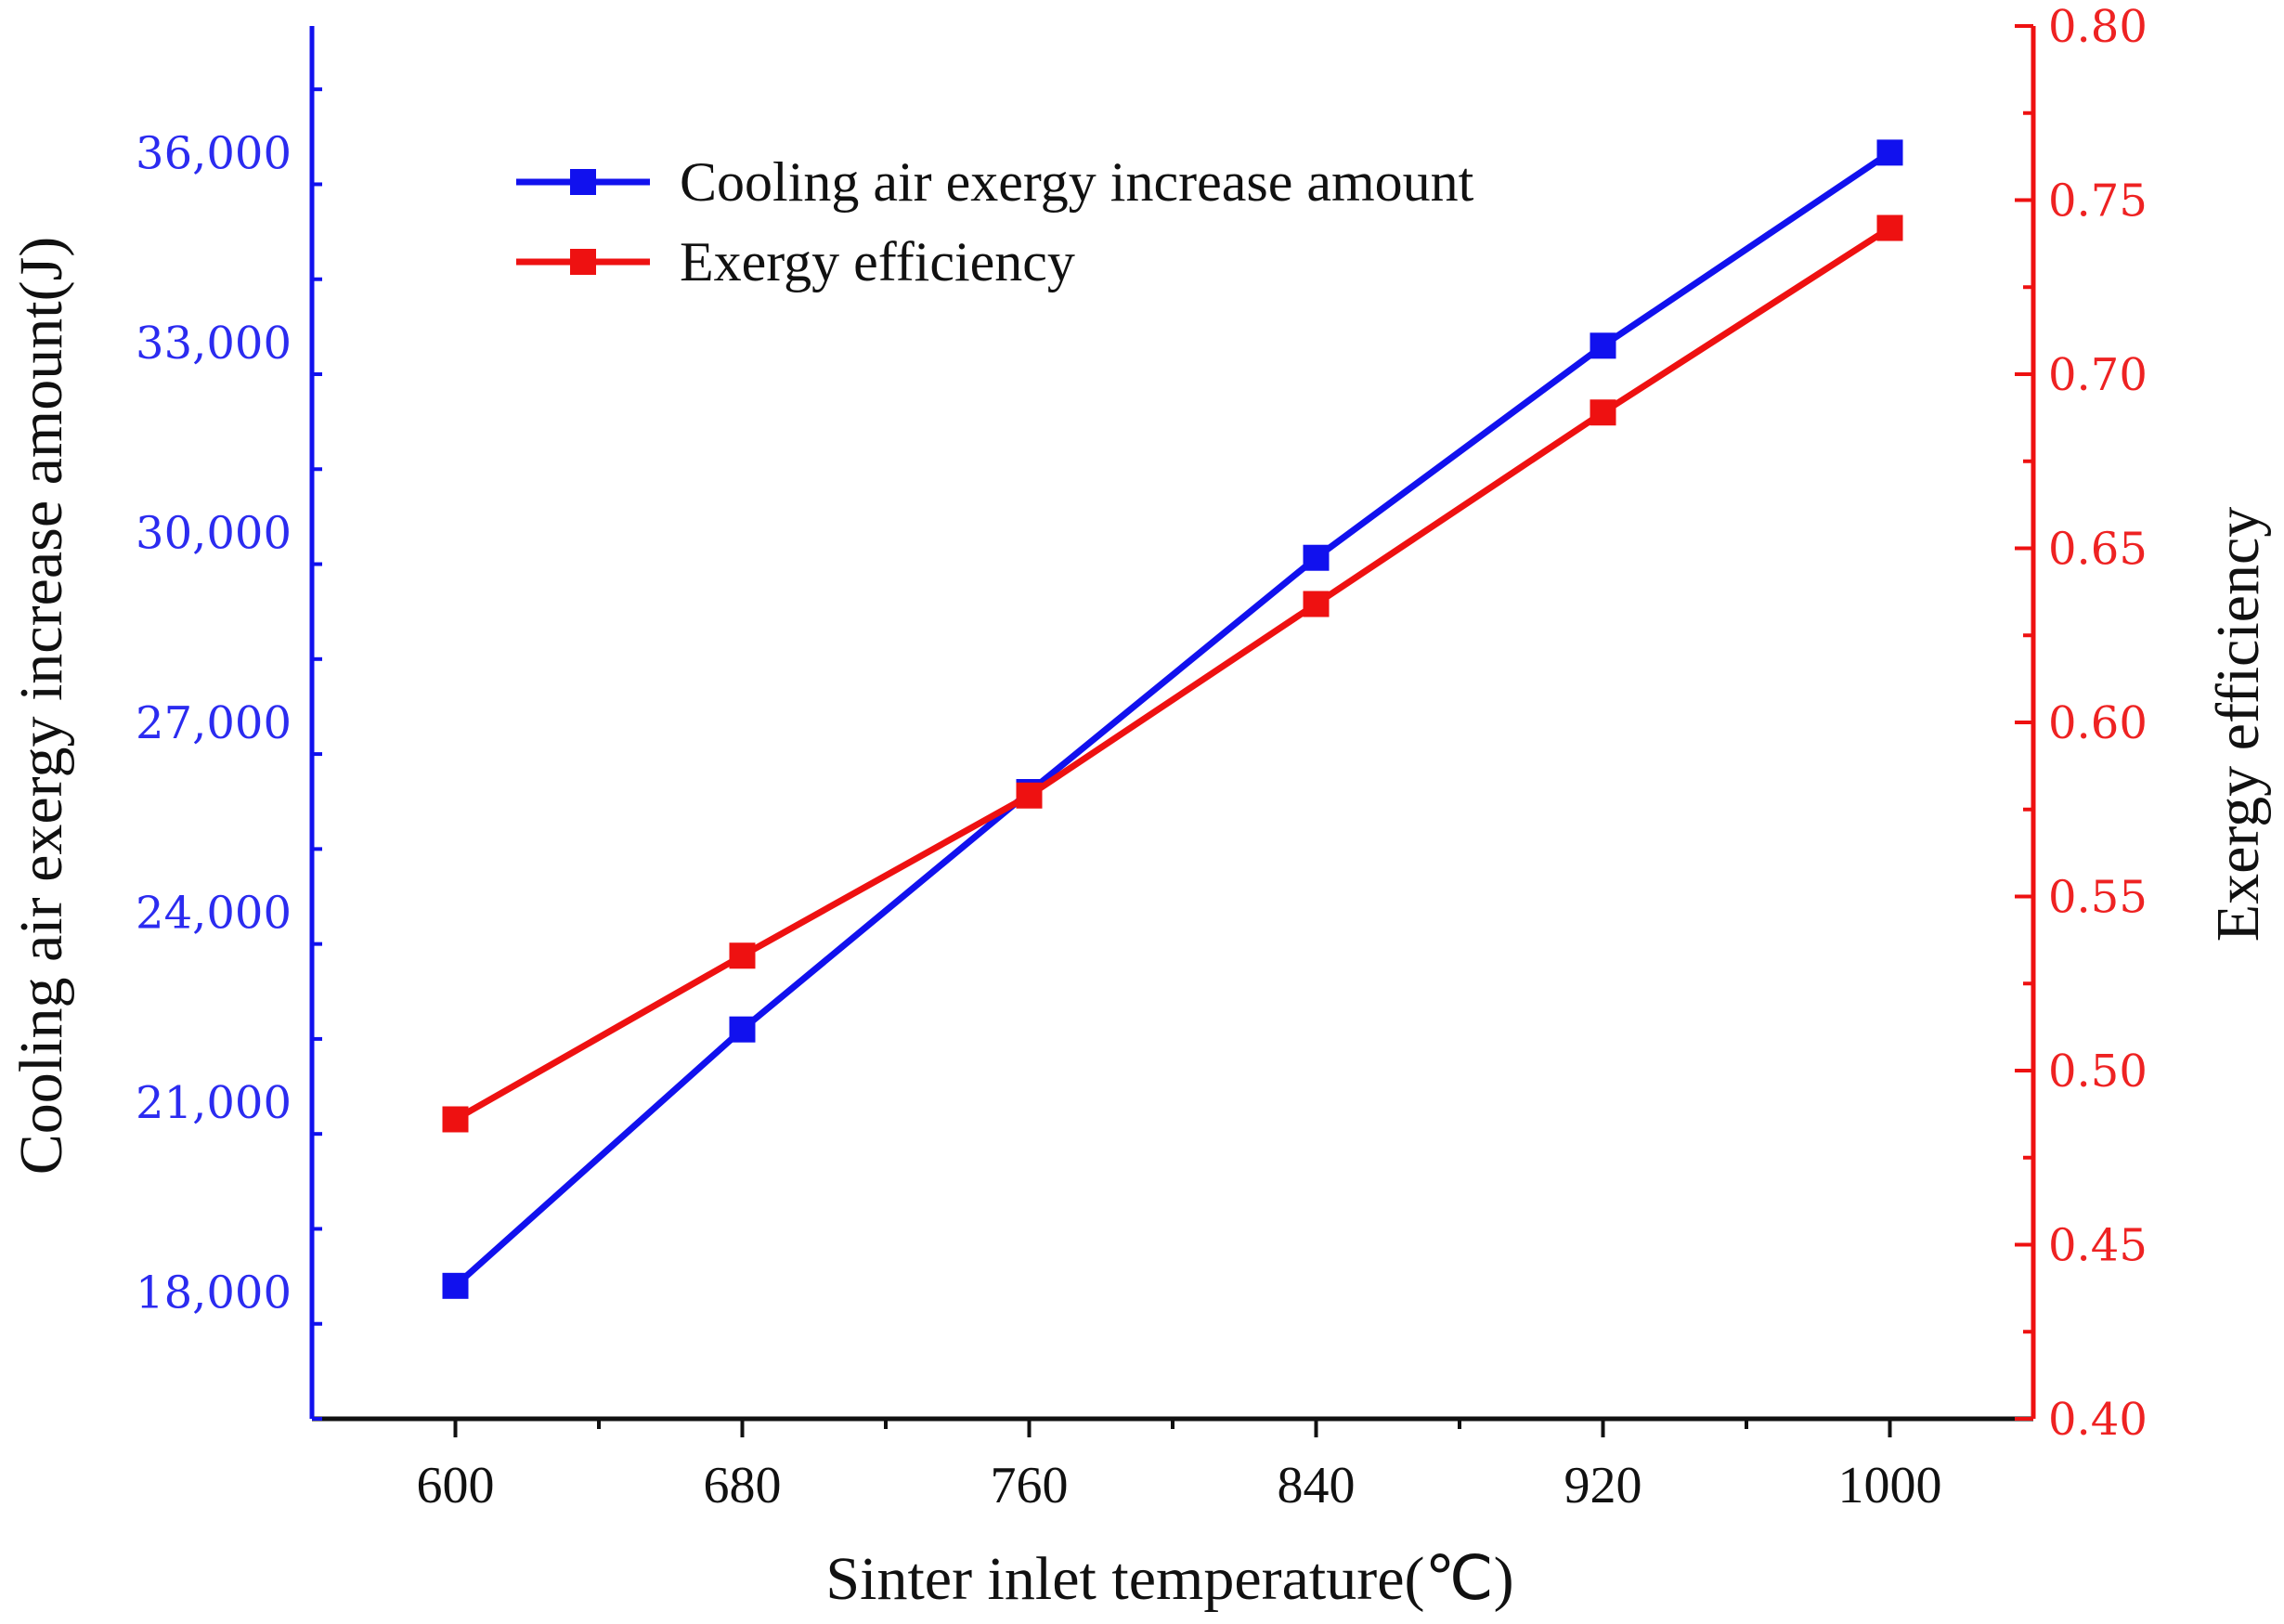 Image resolution: width=2284 pixels, height=1624 pixels. What do you see at coordinates (214, 723) in the screenshot?
I see `y-left-tick-label: 27,000` at bounding box center [214, 723].